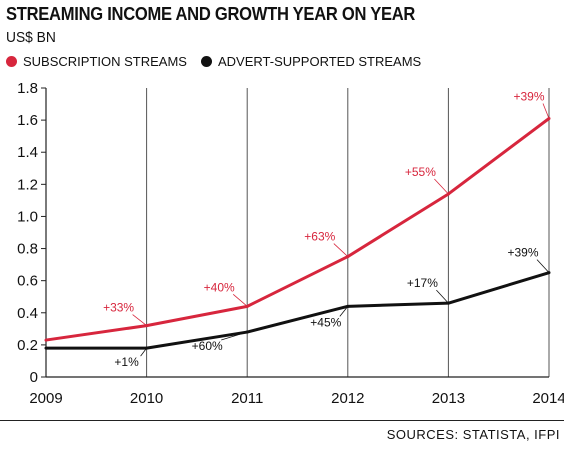 The height and width of the screenshot is (450, 564). I want to click on legend-item-subscription: SUBSCRIPTION STREAMS, so click(96, 61).